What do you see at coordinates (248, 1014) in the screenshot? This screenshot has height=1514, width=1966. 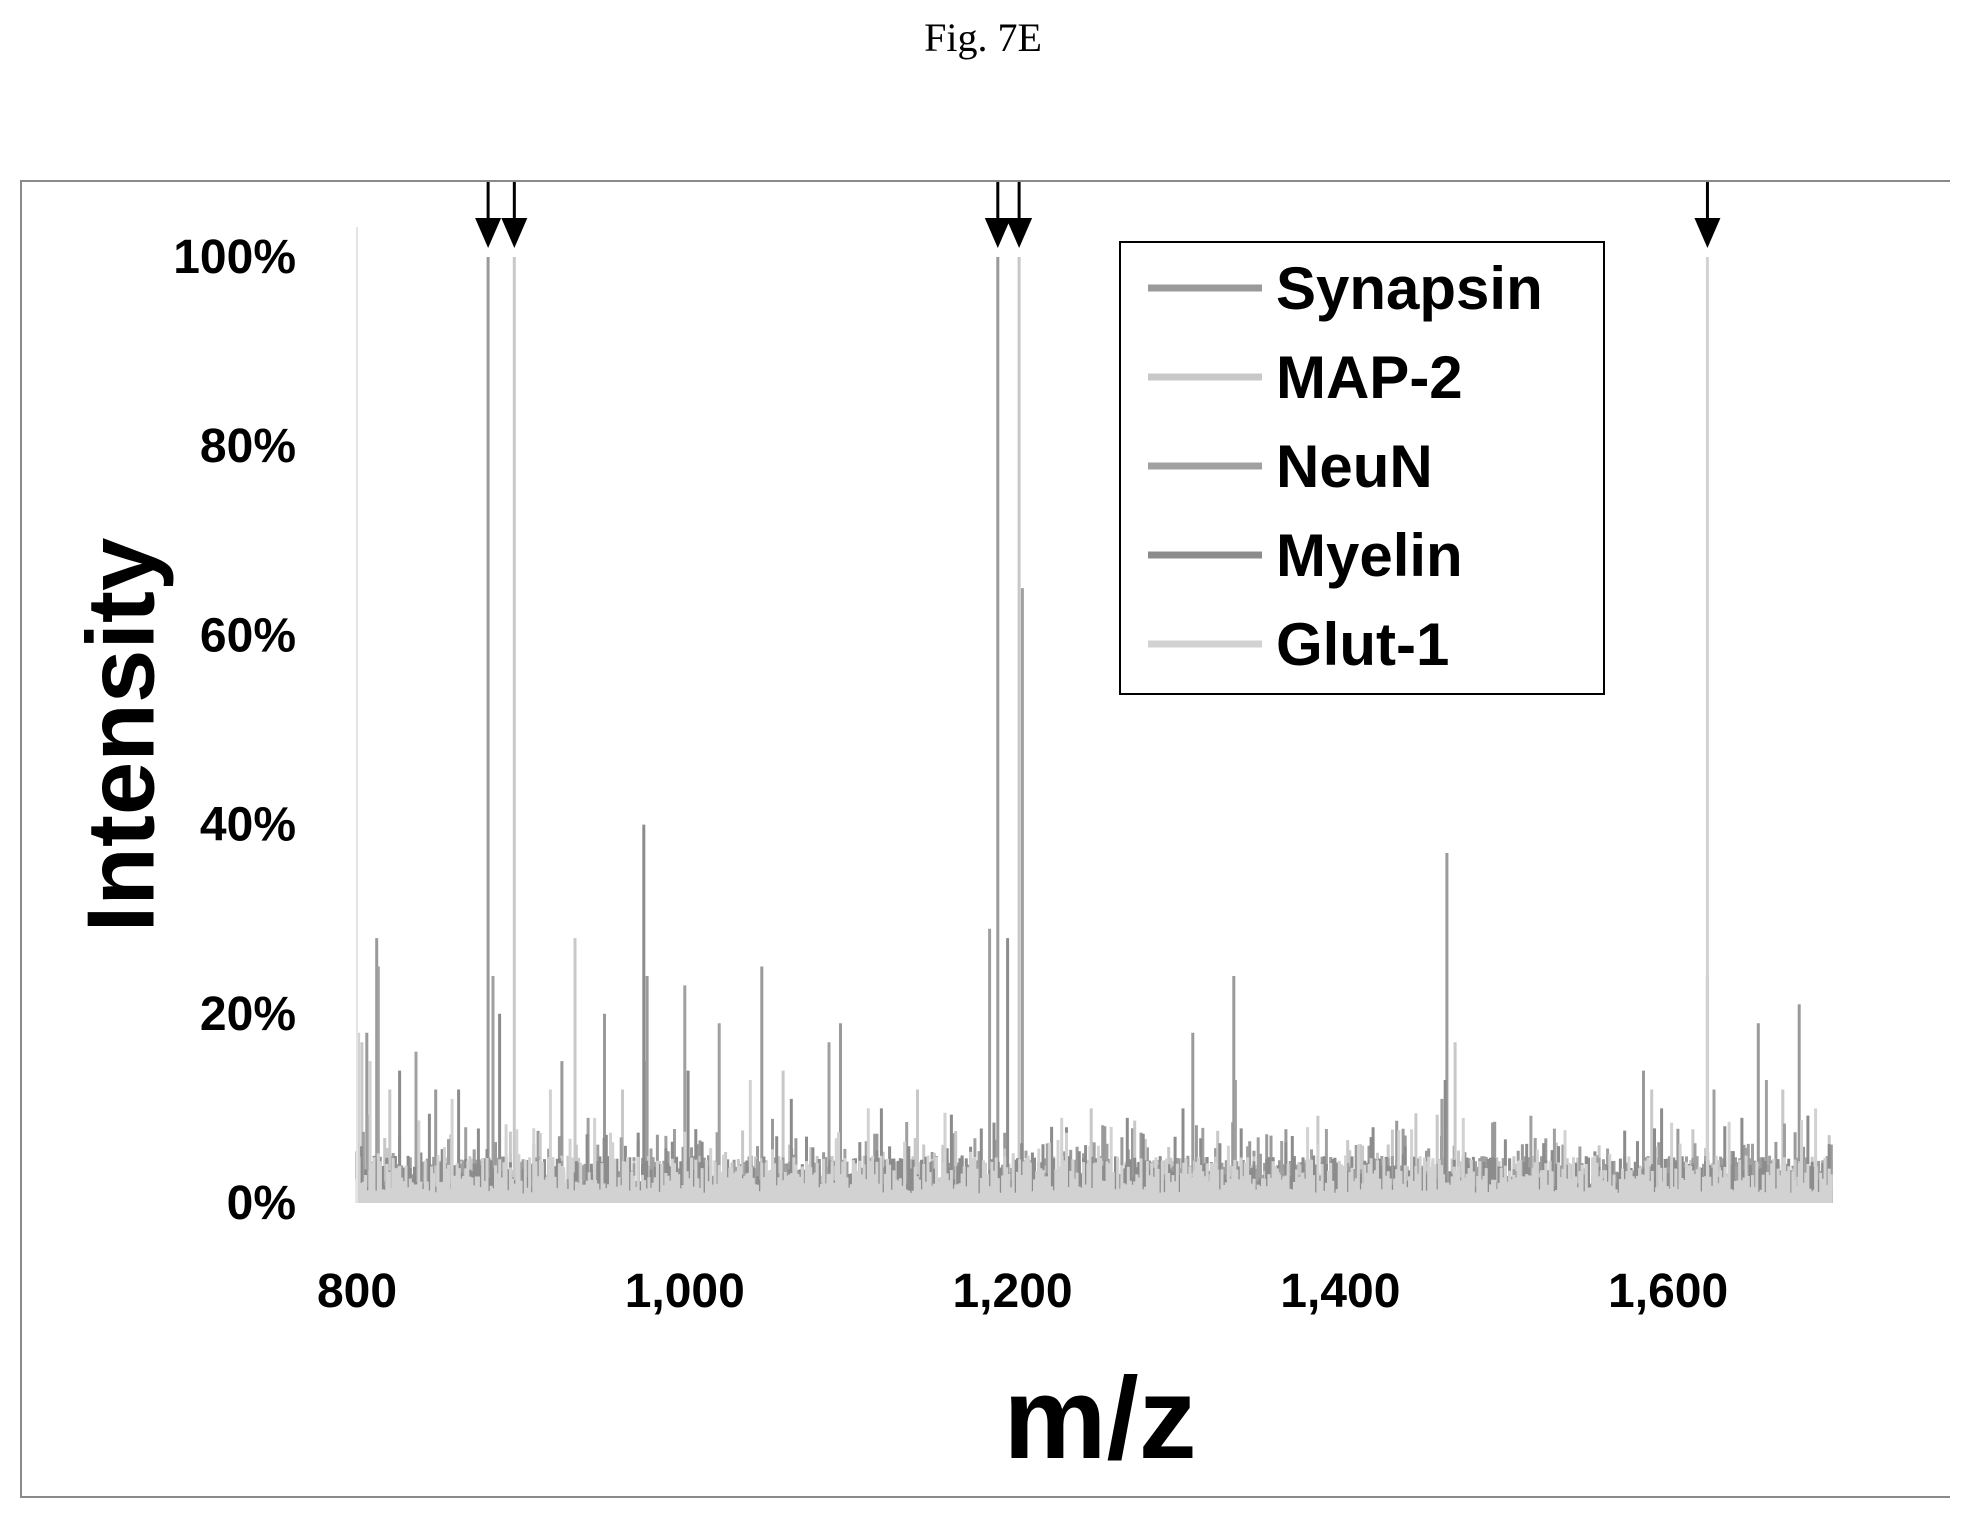 I see `y-tick-label: 20%` at bounding box center [248, 1014].